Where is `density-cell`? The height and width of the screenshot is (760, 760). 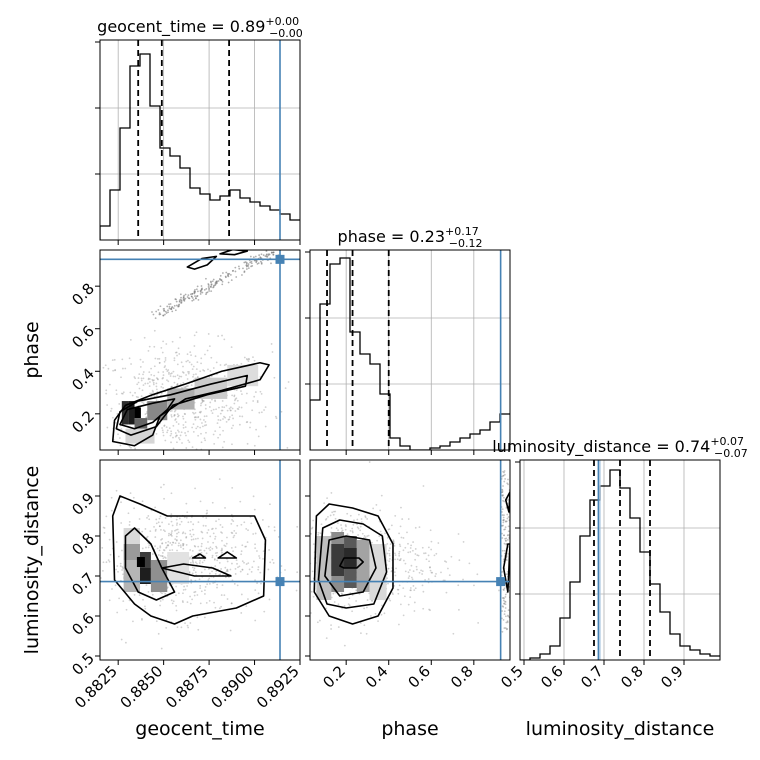 density-cell is located at coordinates (145, 560).